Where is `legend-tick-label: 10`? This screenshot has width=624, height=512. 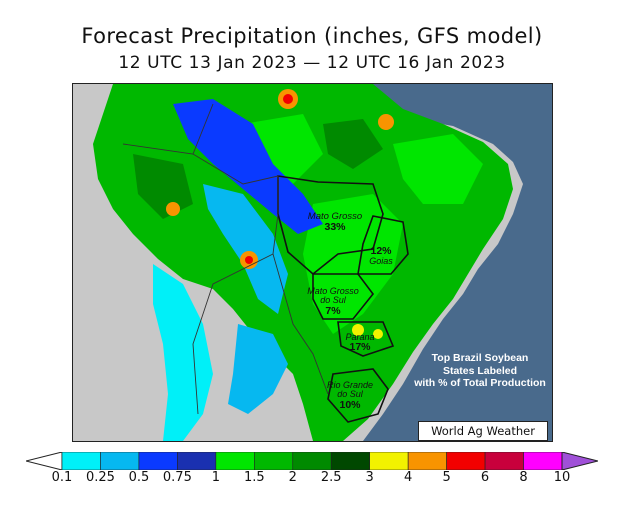
legend-tick-label: 10 is located at coordinates (562, 477).